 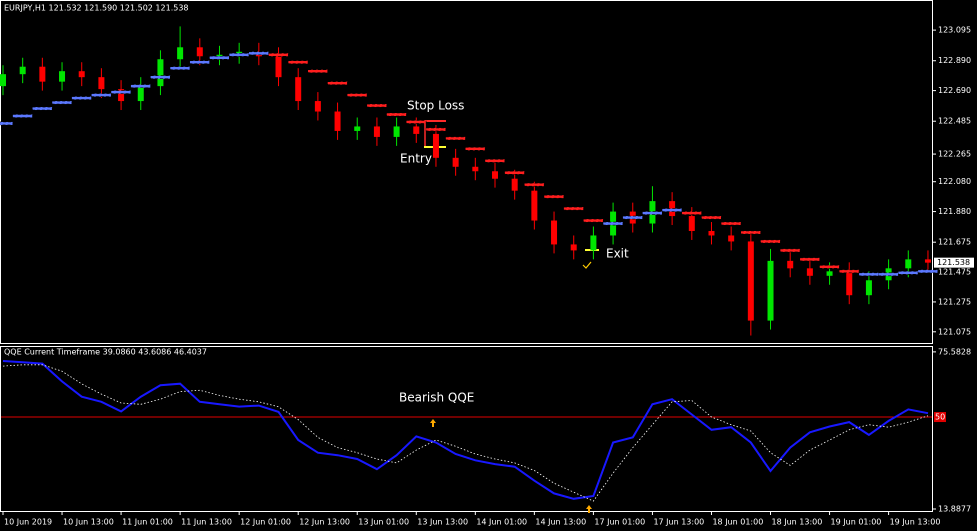 What do you see at coordinates (954, 272) in the screenshot?
I see `y-tick-label: 121.475` at bounding box center [954, 272].